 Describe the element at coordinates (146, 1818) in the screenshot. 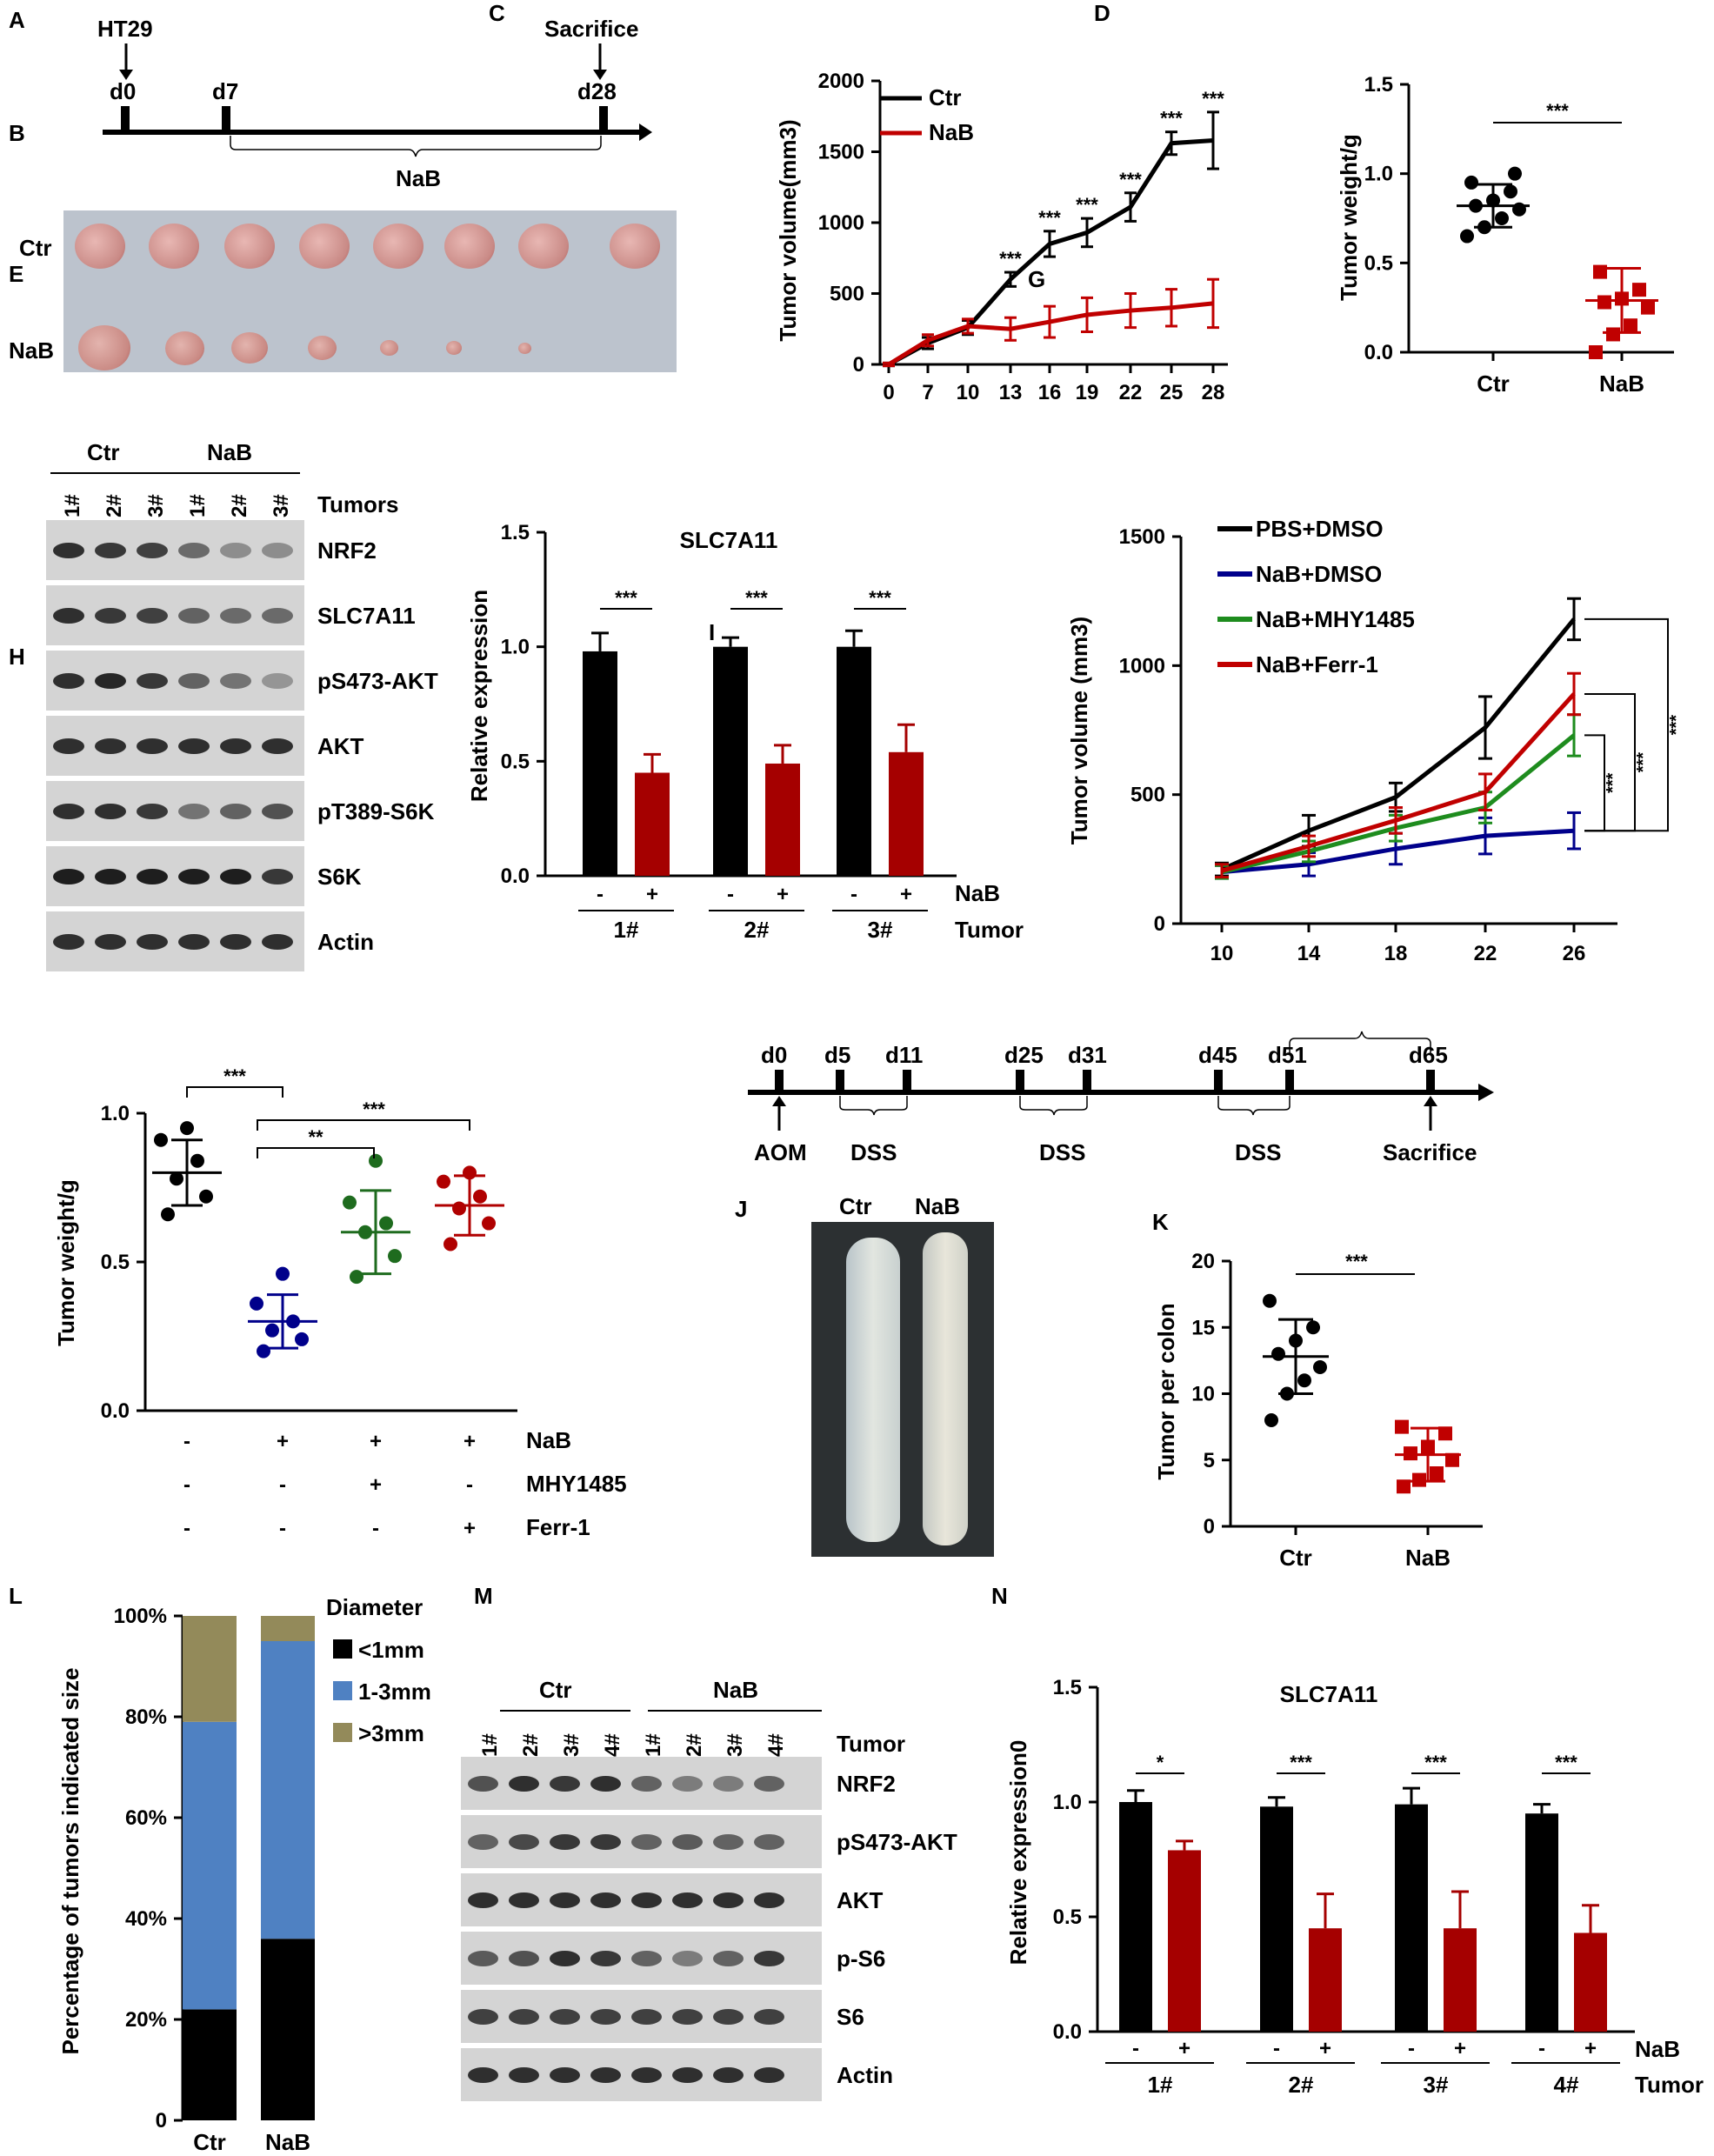

I see `panel-l-y-tick-label: 60%` at that location.